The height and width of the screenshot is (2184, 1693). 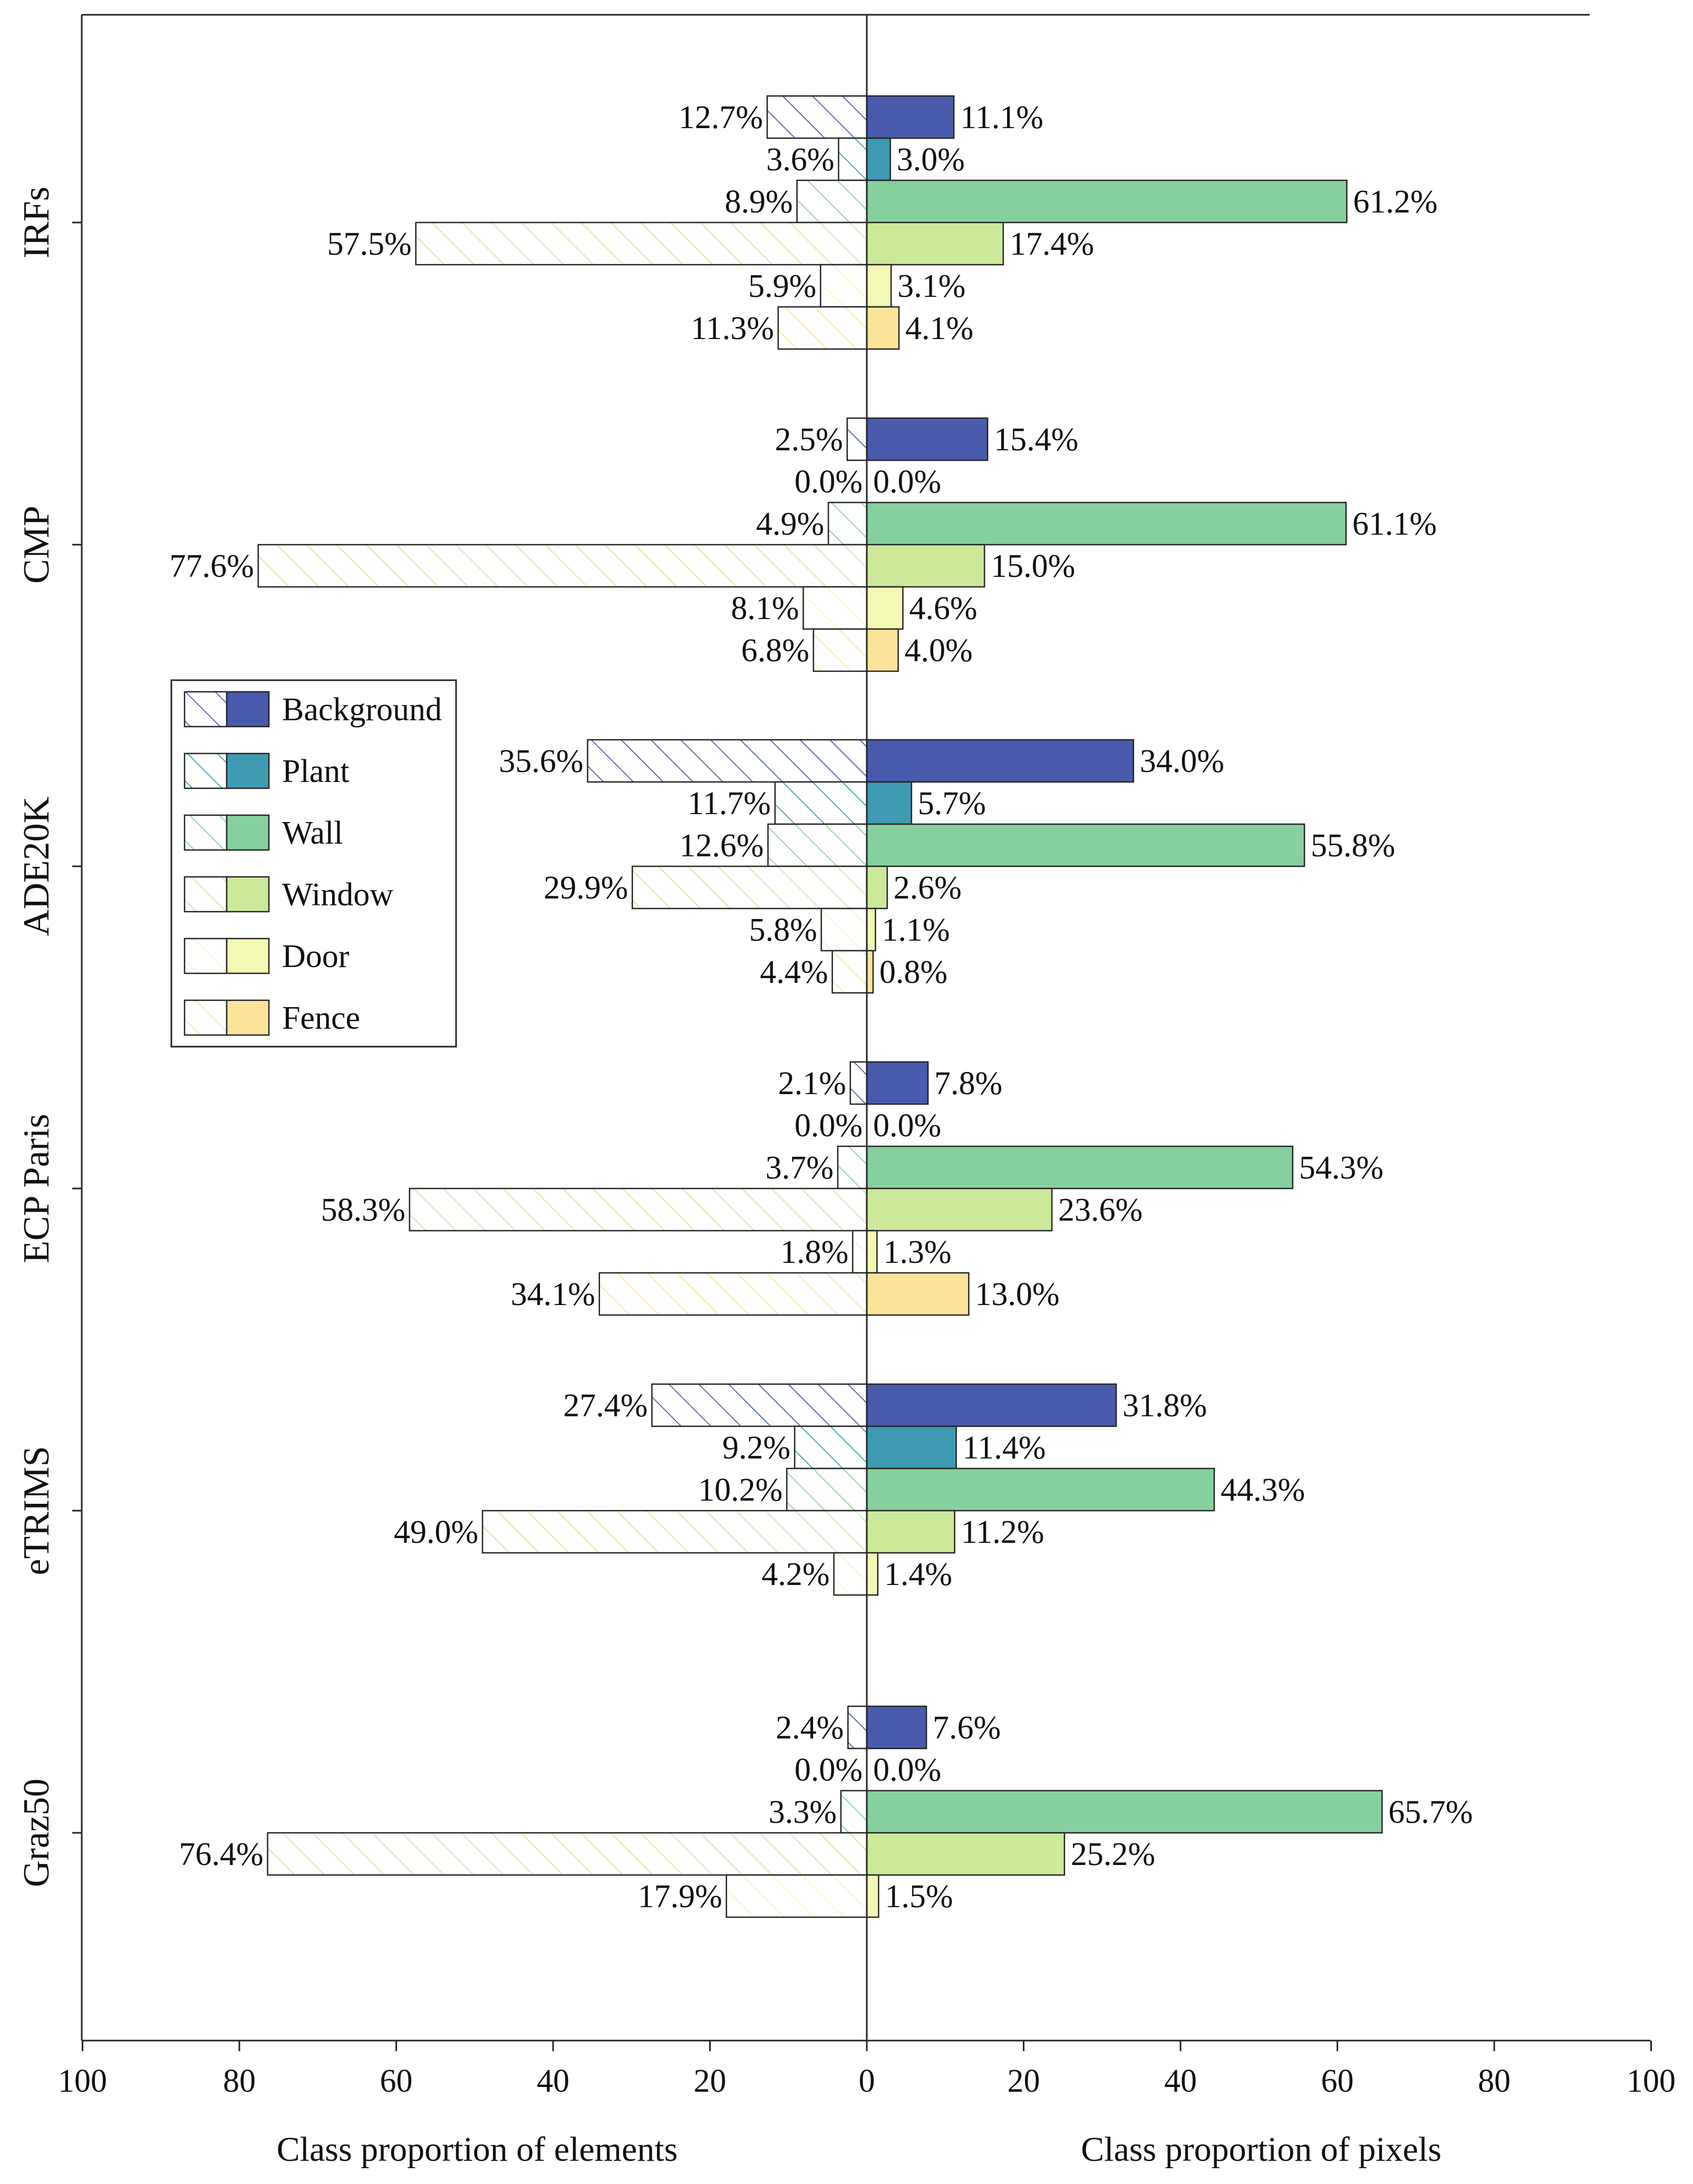 I want to click on label-elements-irfs-background: 12.7%, so click(x=721, y=118).